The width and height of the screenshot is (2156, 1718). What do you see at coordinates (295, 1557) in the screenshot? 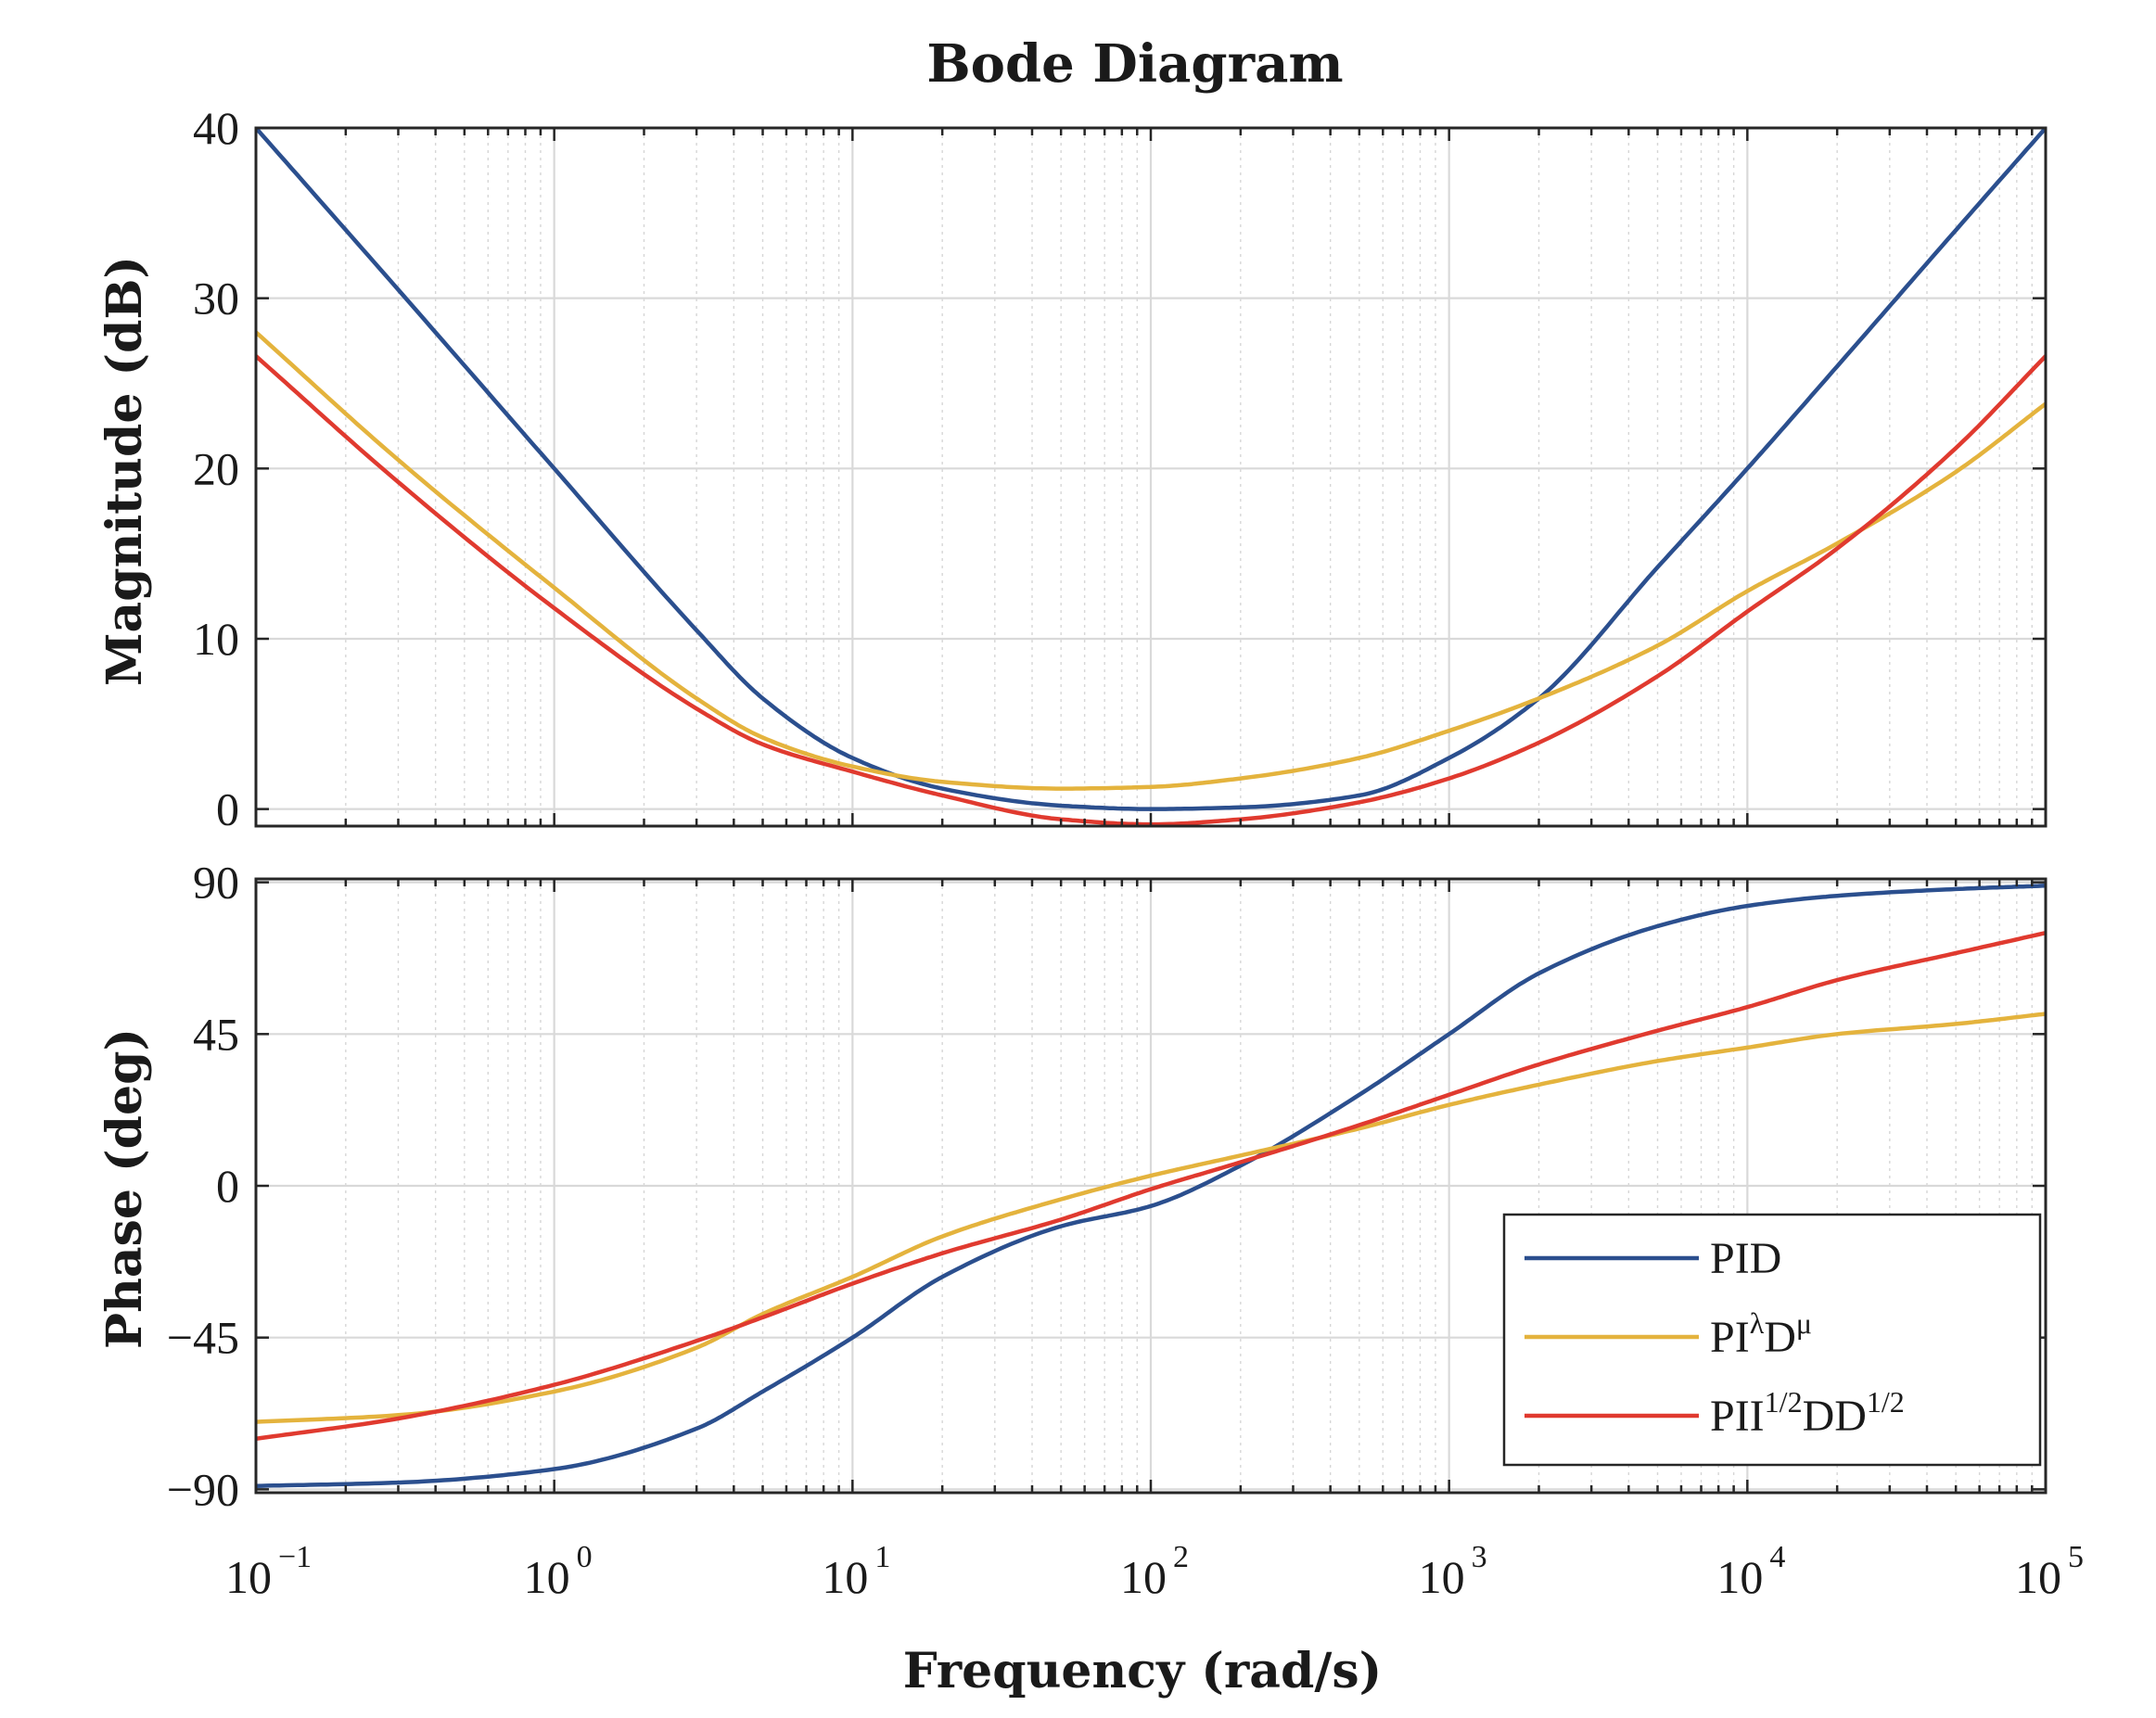
I see `x-tick-label-exponent: −1` at bounding box center [295, 1557].